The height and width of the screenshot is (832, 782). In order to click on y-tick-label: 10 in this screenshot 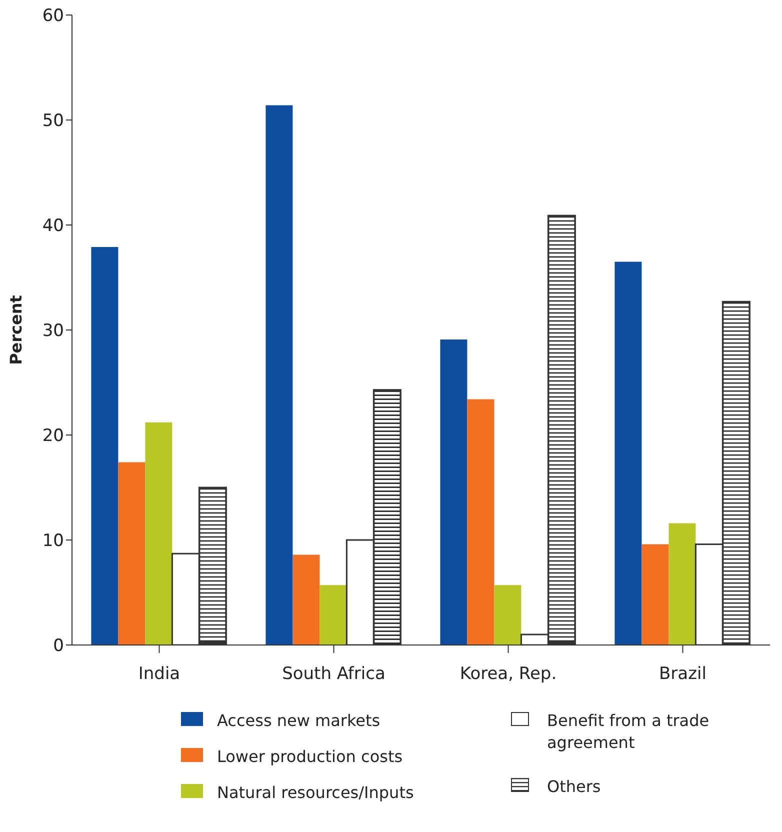, I will do `click(53, 541)`.